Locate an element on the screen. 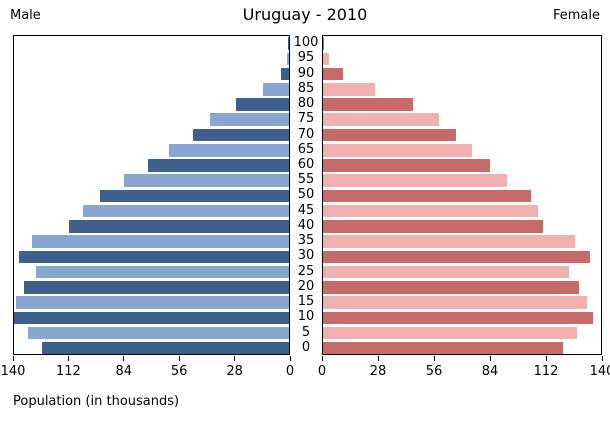  age-tick-label-100: 100 is located at coordinates (306, 43).